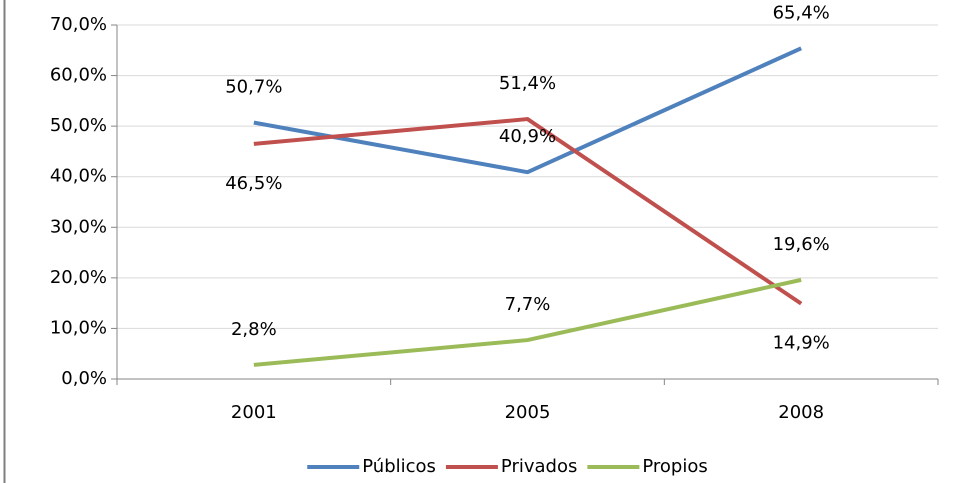 This screenshot has width=955, height=483. I want to click on x-tick-label: 2001, so click(254, 412).